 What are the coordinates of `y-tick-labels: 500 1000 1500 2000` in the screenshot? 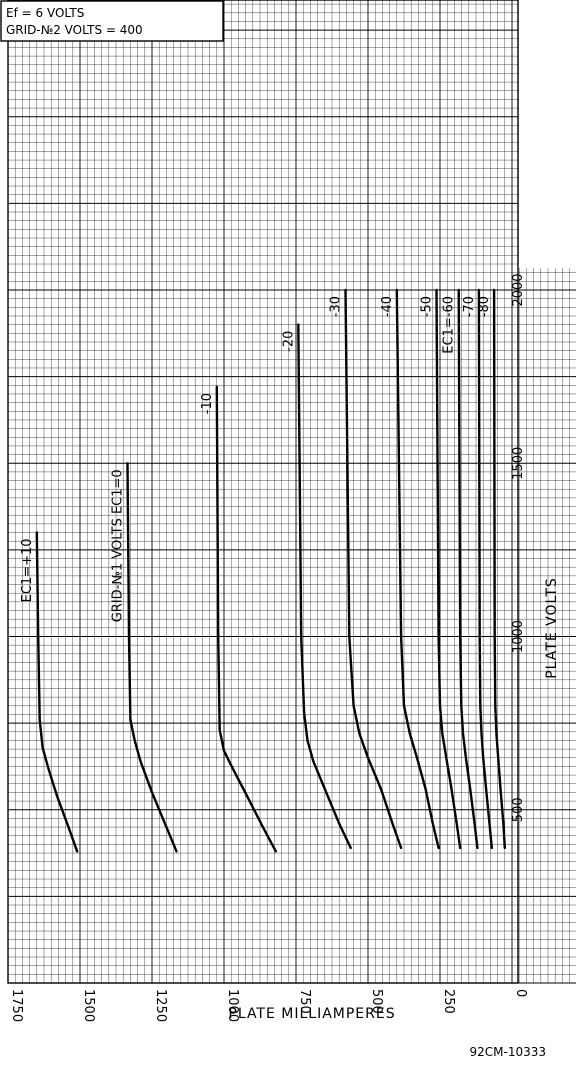 It's located at (518, 547).